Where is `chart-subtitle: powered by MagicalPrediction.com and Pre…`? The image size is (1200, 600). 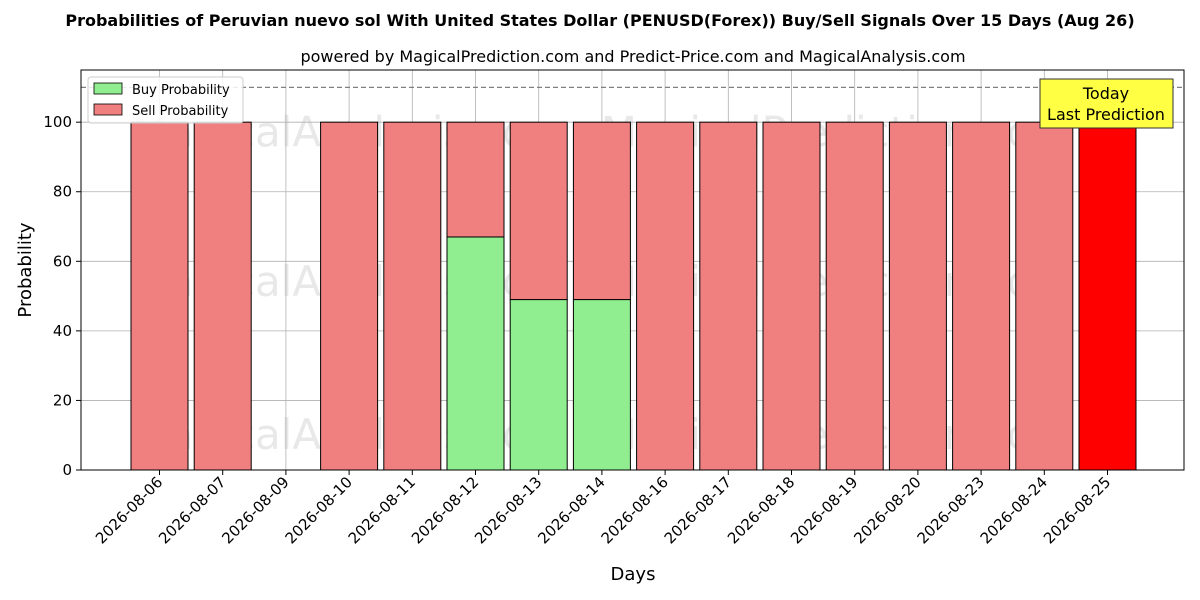 chart-subtitle: powered by MagicalPrediction.com and Pre… is located at coordinates (632, 56).